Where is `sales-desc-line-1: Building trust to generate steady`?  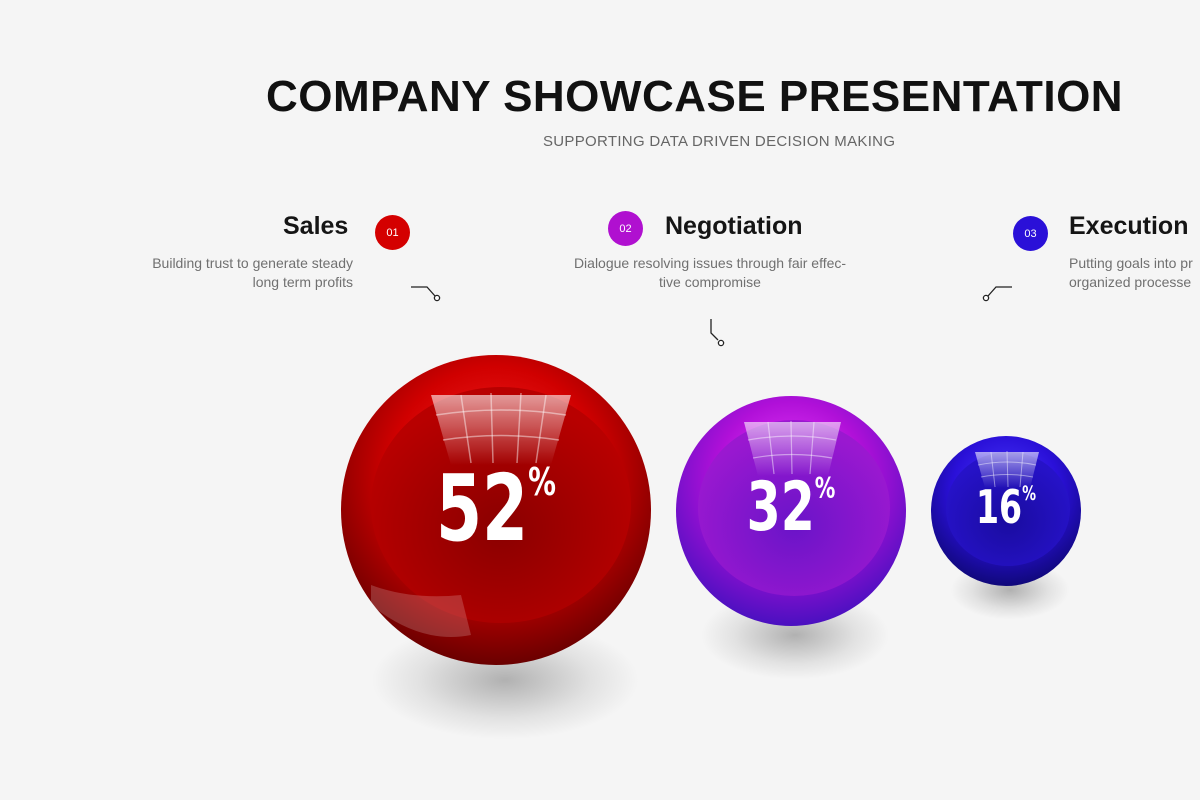 sales-desc-line-1: Building trust to generate steady is located at coordinates (252, 263).